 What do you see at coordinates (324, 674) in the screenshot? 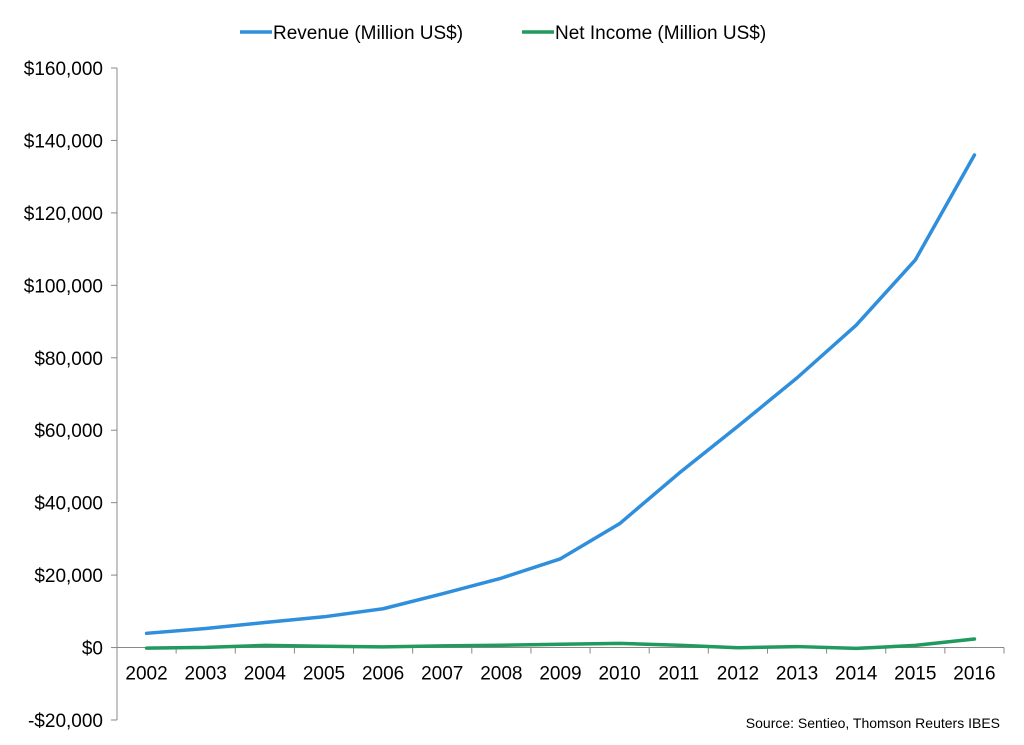
I see `x-tick-label: 2005` at bounding box center [324, 674].